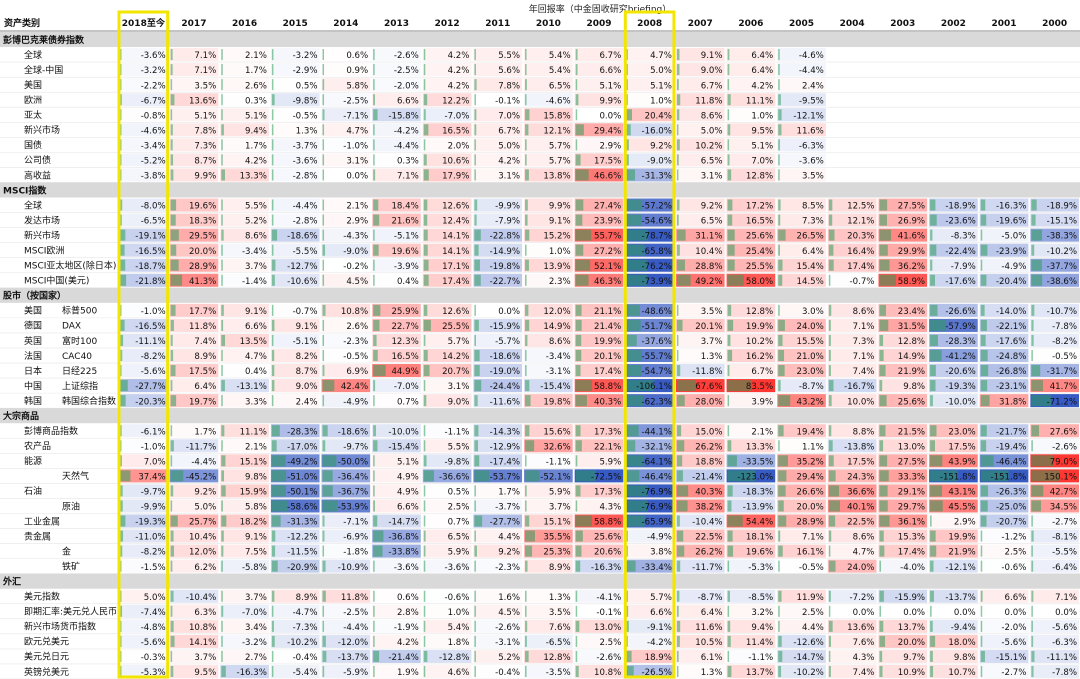 This screenshot has width=1080, height=679. I want to click on cell-value: -0.5%, so click(355, 357).